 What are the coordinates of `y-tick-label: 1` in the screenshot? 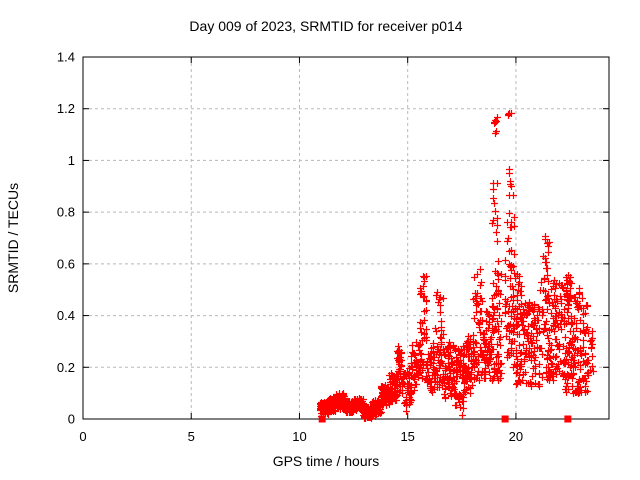 It's located at (71, 160).